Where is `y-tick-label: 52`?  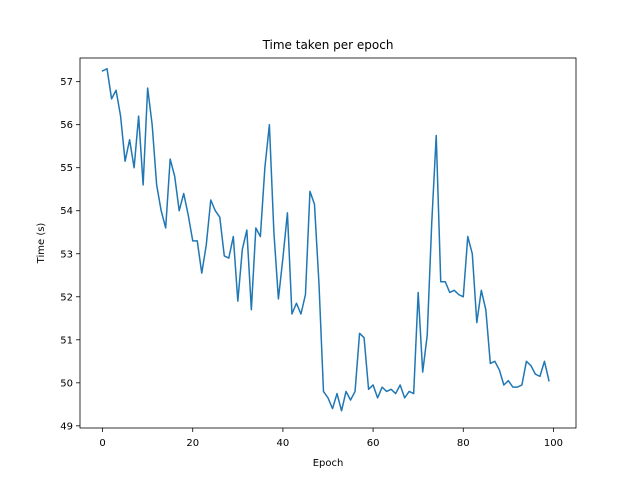
y-tick-label: 52 is located at coordinates (66, 297).